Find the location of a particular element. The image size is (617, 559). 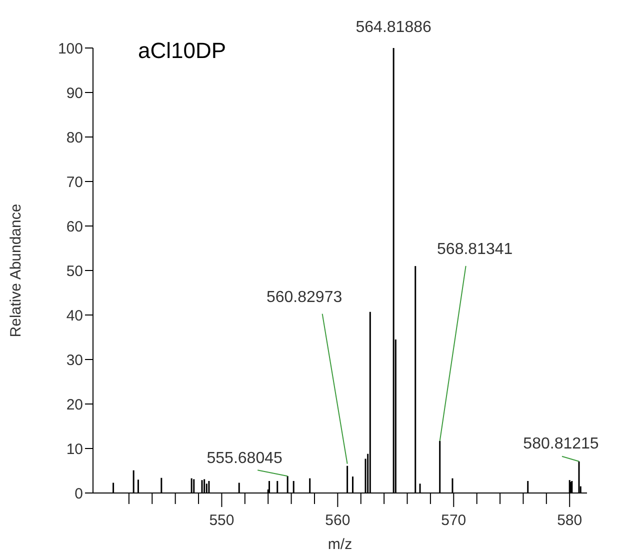

y-axis-title: Relative Abundance is located at coordinates (15, 271).